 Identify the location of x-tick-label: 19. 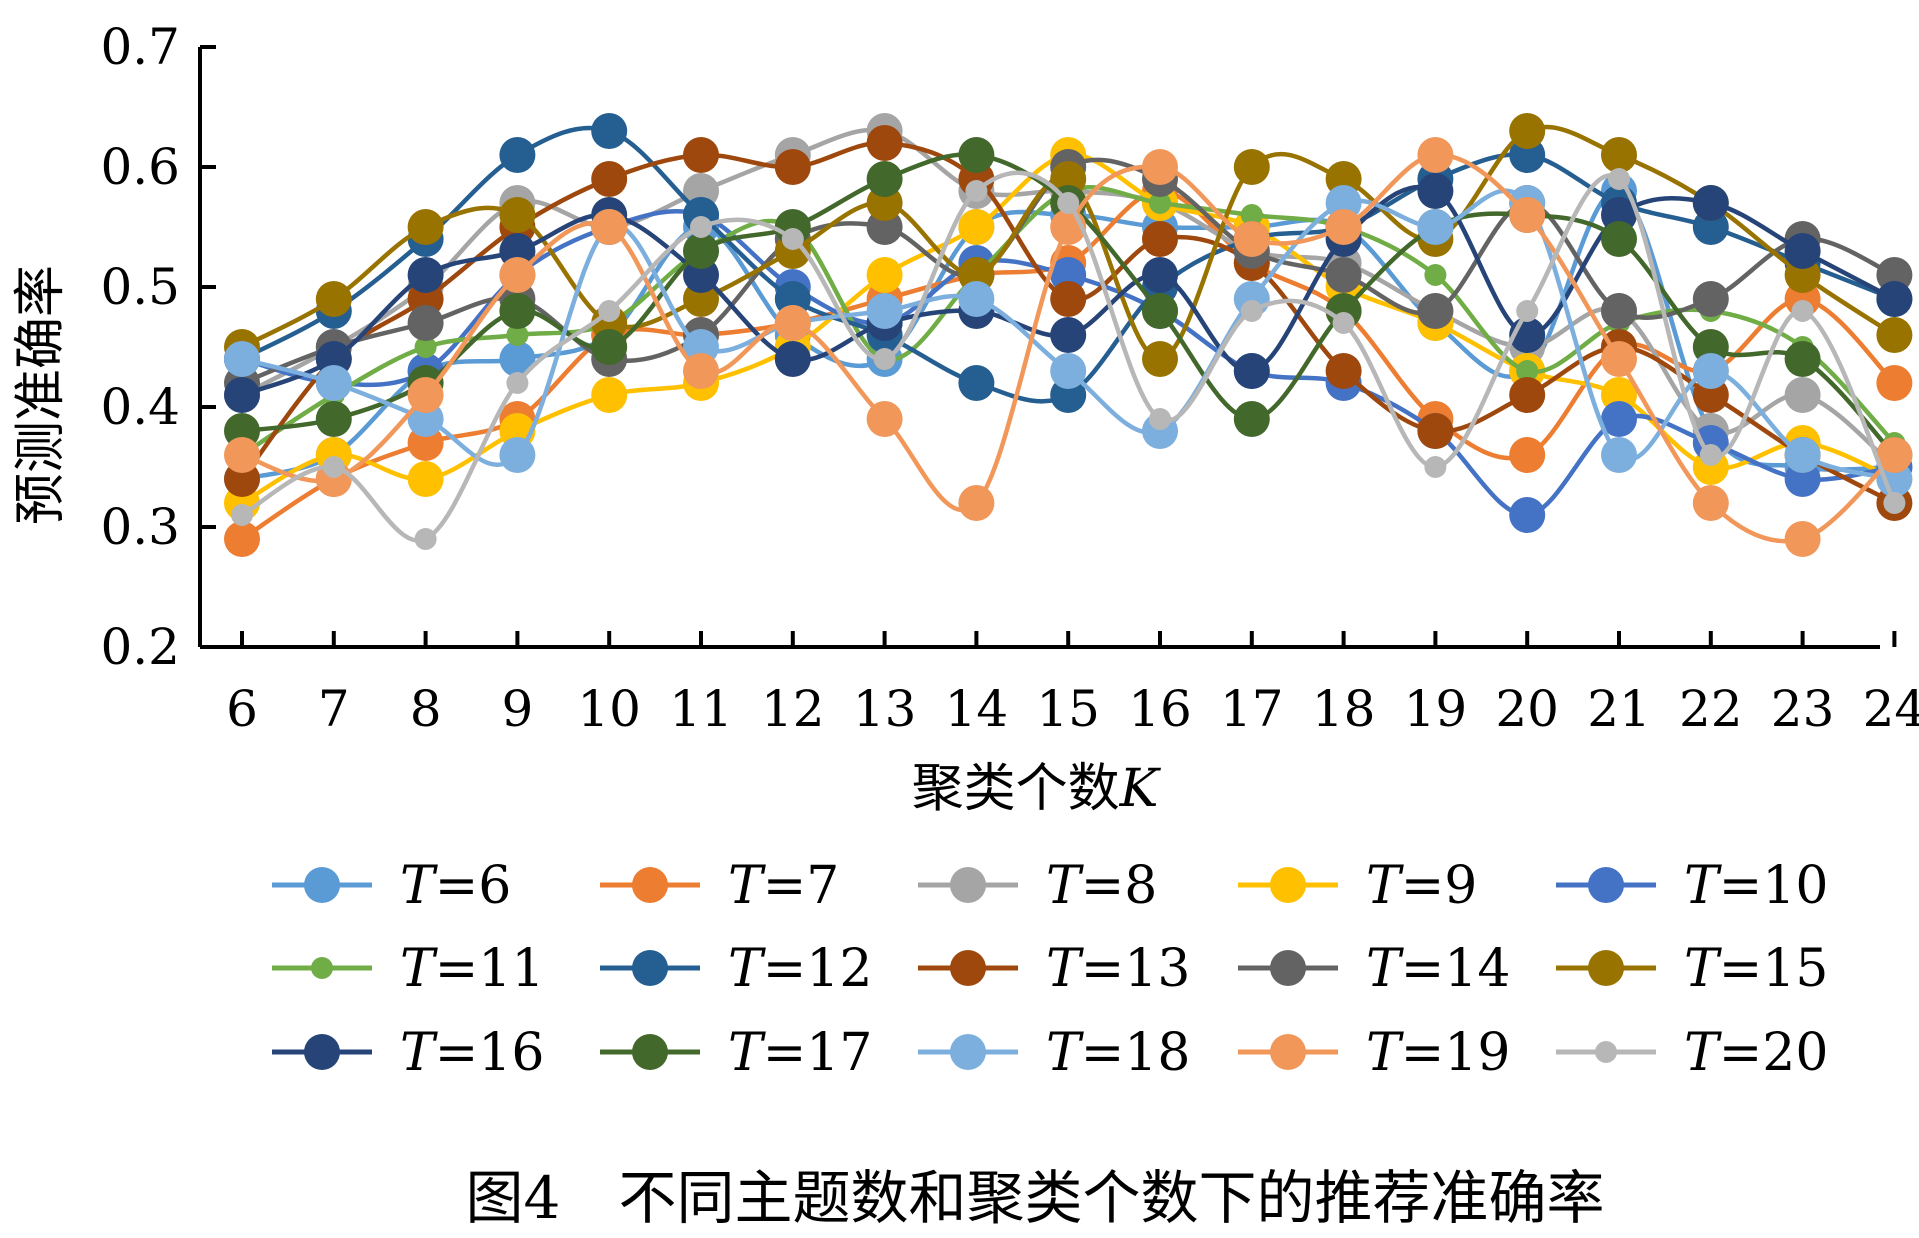
(1436, 709).